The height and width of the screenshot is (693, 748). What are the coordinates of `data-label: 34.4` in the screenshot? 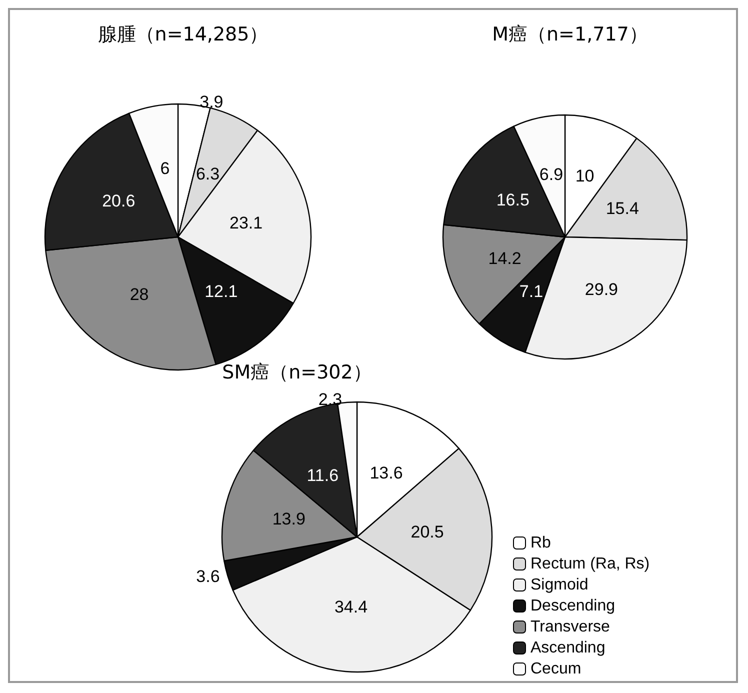 It's located at (351, 607).